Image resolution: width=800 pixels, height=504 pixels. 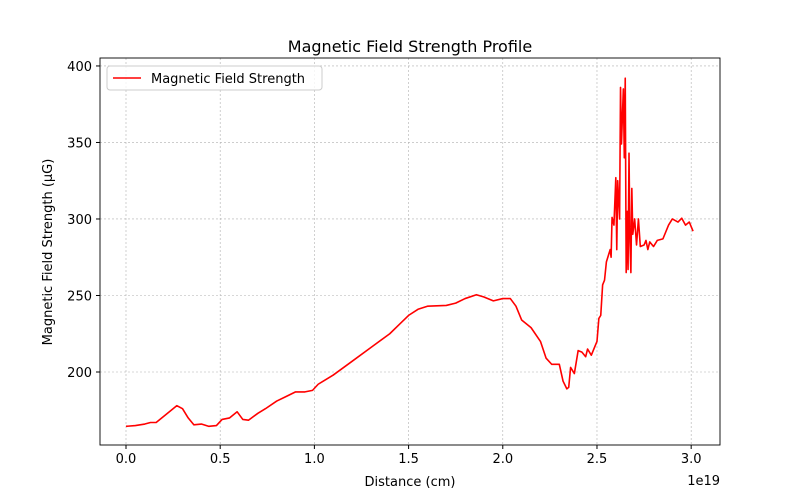 I want to click on x-offset-label: 1e19, so click(x=703, y=481).